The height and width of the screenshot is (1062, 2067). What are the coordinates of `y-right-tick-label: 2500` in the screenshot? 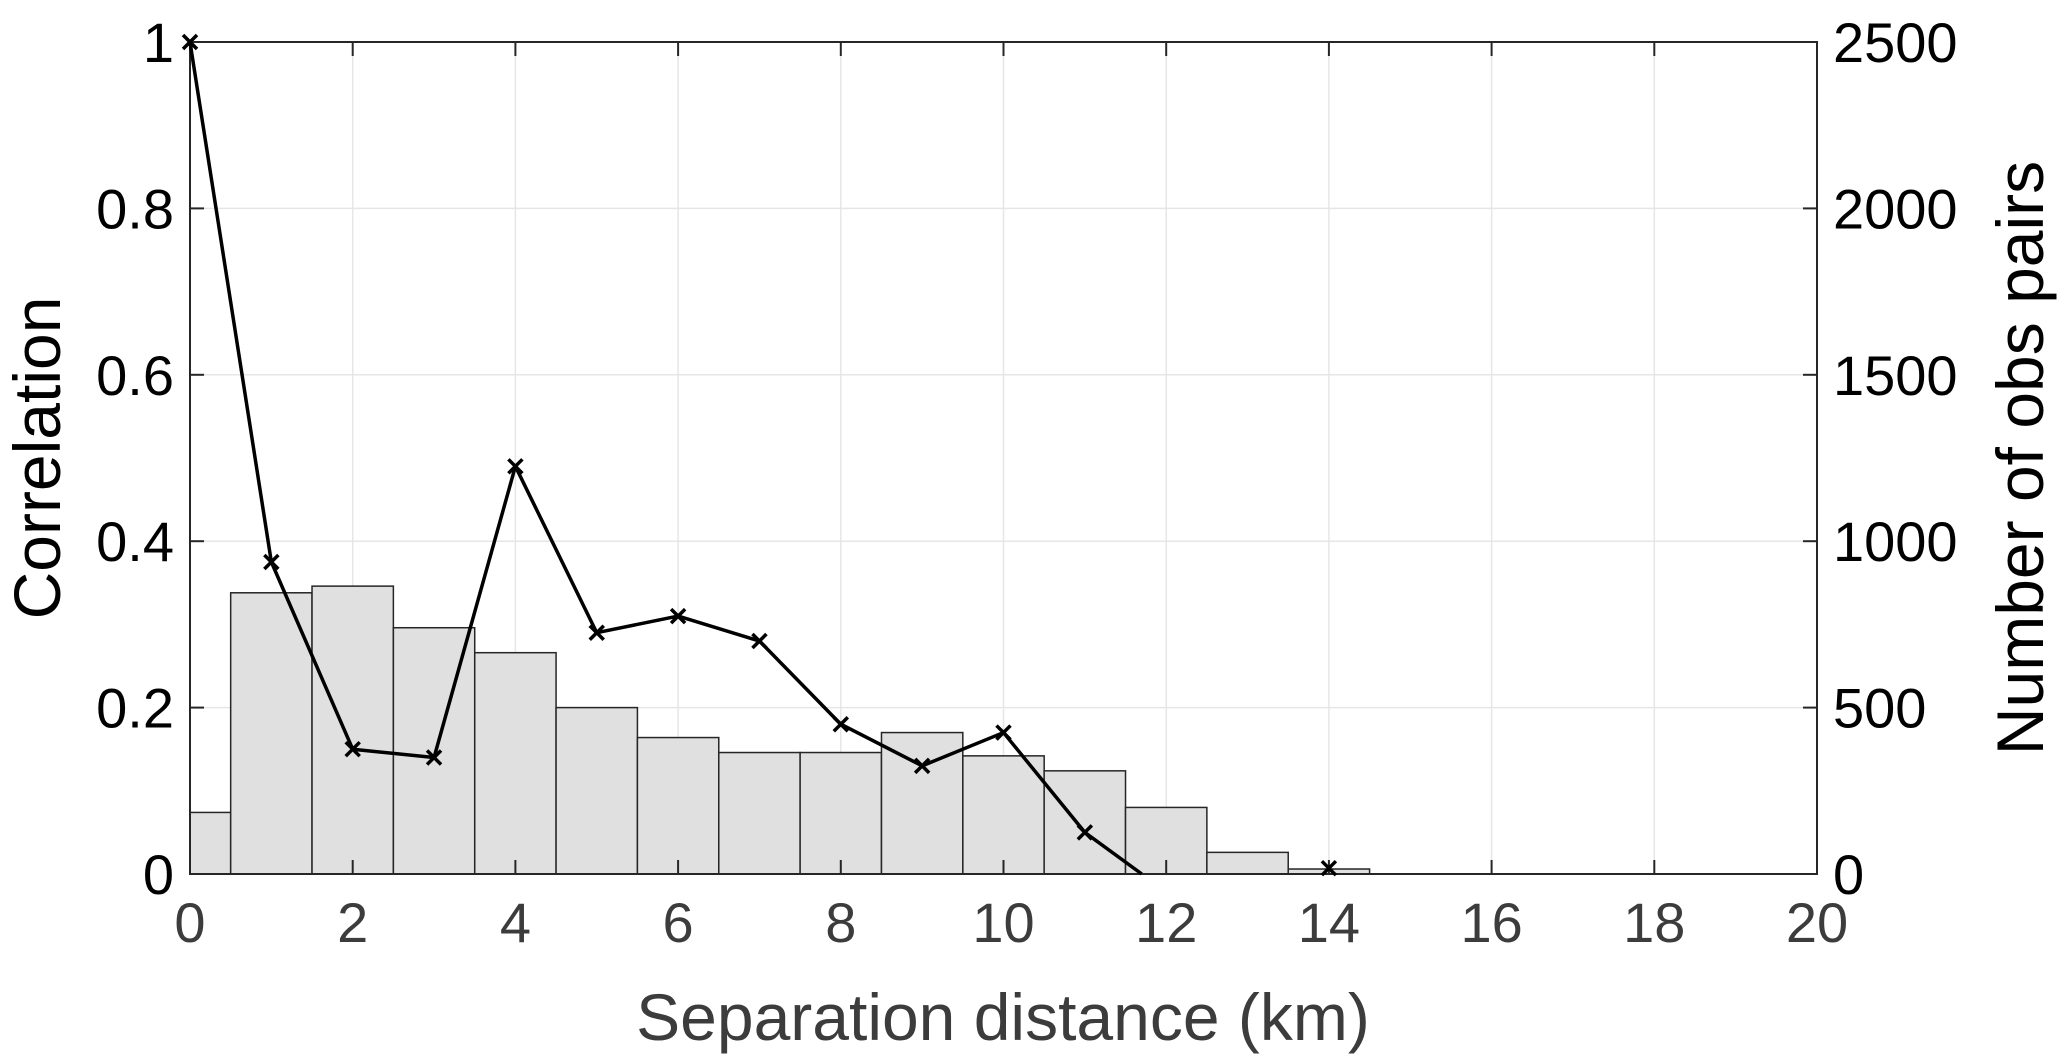 It's located at (1895, 42).